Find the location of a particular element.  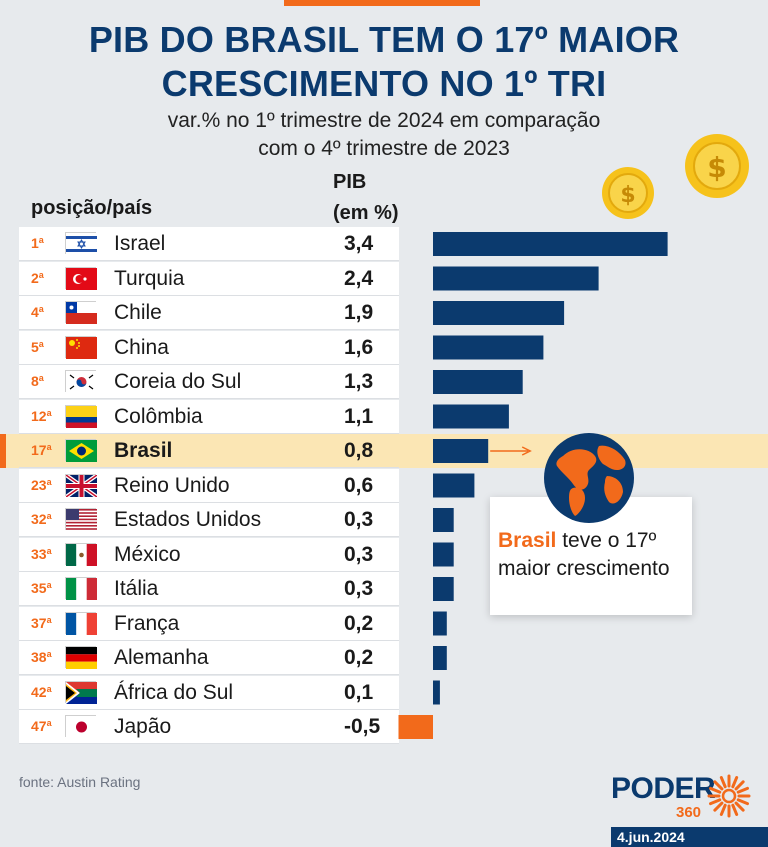

country-name: África do Sul is located at coordinates (174, 692).